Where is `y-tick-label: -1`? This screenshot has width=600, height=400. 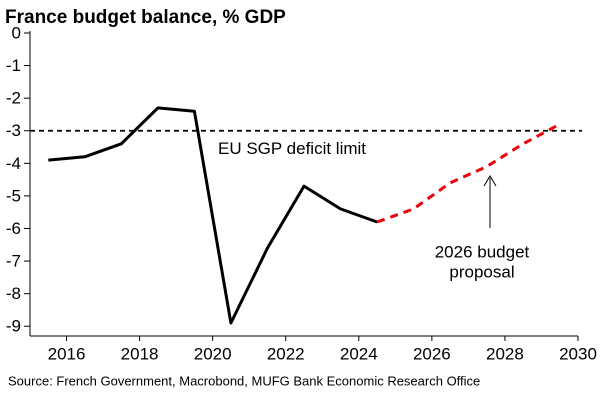
y-tick-label: -1 is located at coordinates (13, 65).